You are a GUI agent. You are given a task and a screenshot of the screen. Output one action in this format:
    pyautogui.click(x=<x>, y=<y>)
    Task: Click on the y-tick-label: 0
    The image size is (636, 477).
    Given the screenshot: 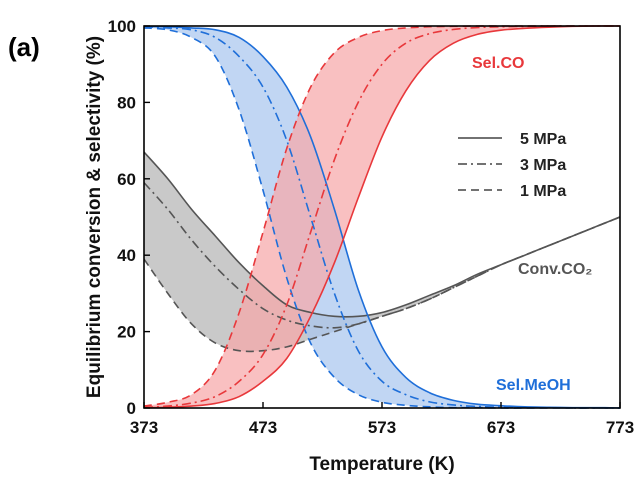 What is the action you would take?
    pyautogui.click(x=131, y=408)
    